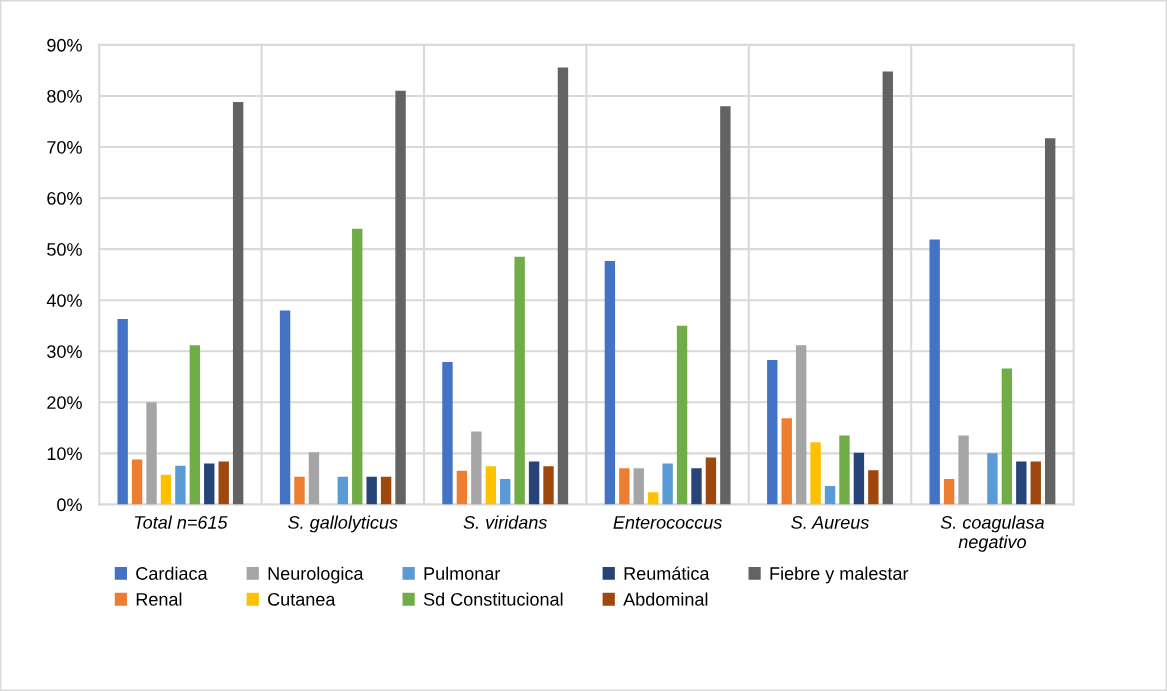 This screenshot has width=1167, height=691. I want to click on y-tick-label: 0%, so click(69, 505).